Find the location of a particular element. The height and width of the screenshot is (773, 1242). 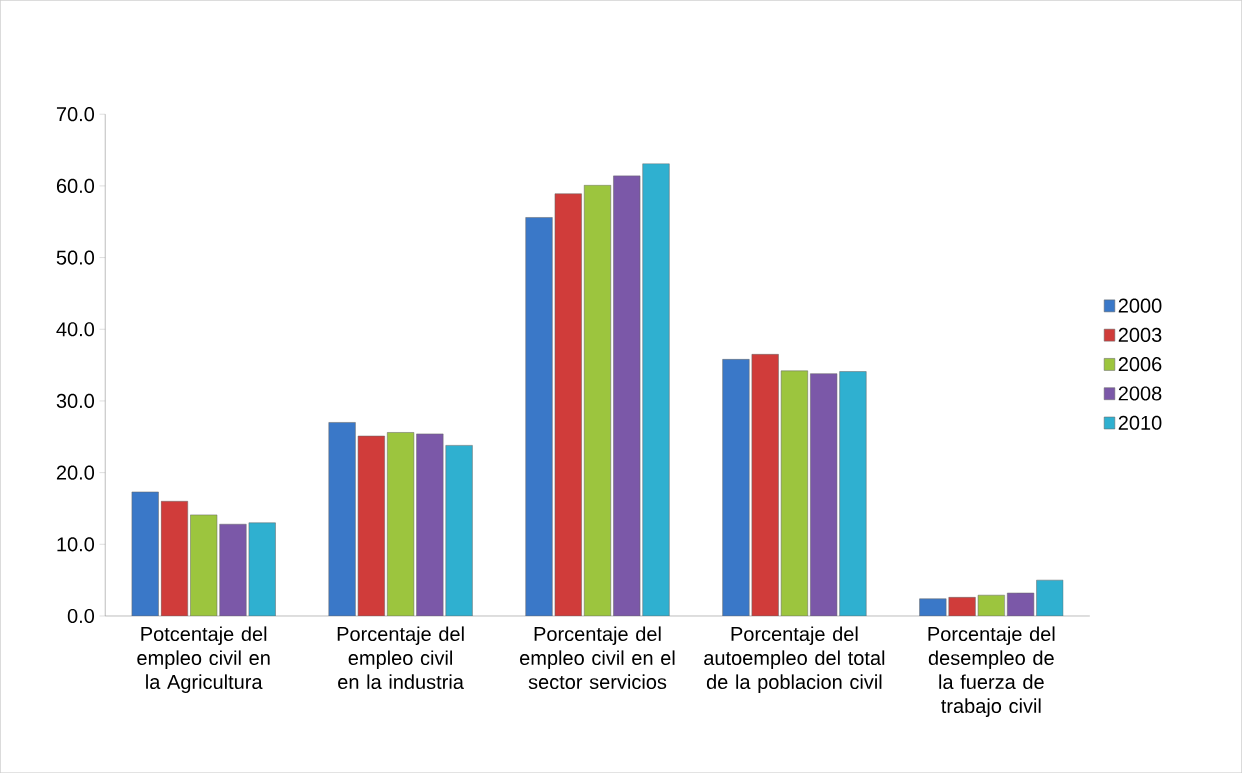

y-tick-label: 60.0 is located at coordinates (75, 185).